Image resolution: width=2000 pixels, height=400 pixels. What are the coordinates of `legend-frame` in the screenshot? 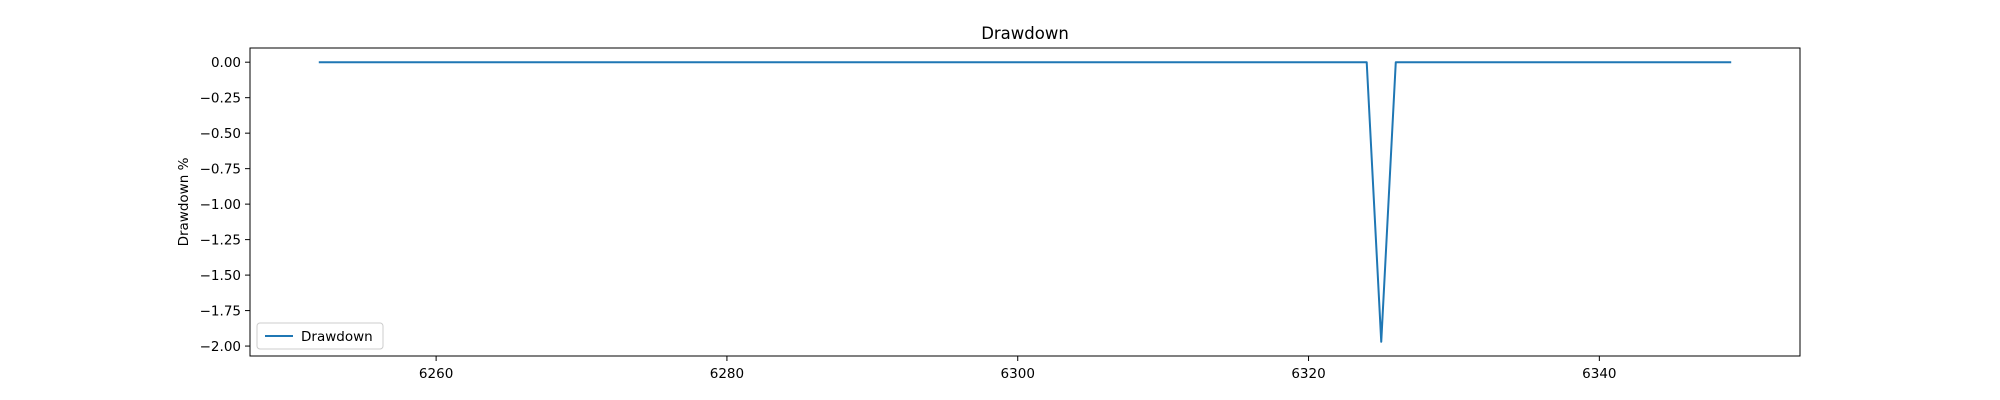 It's located at (320, 336).